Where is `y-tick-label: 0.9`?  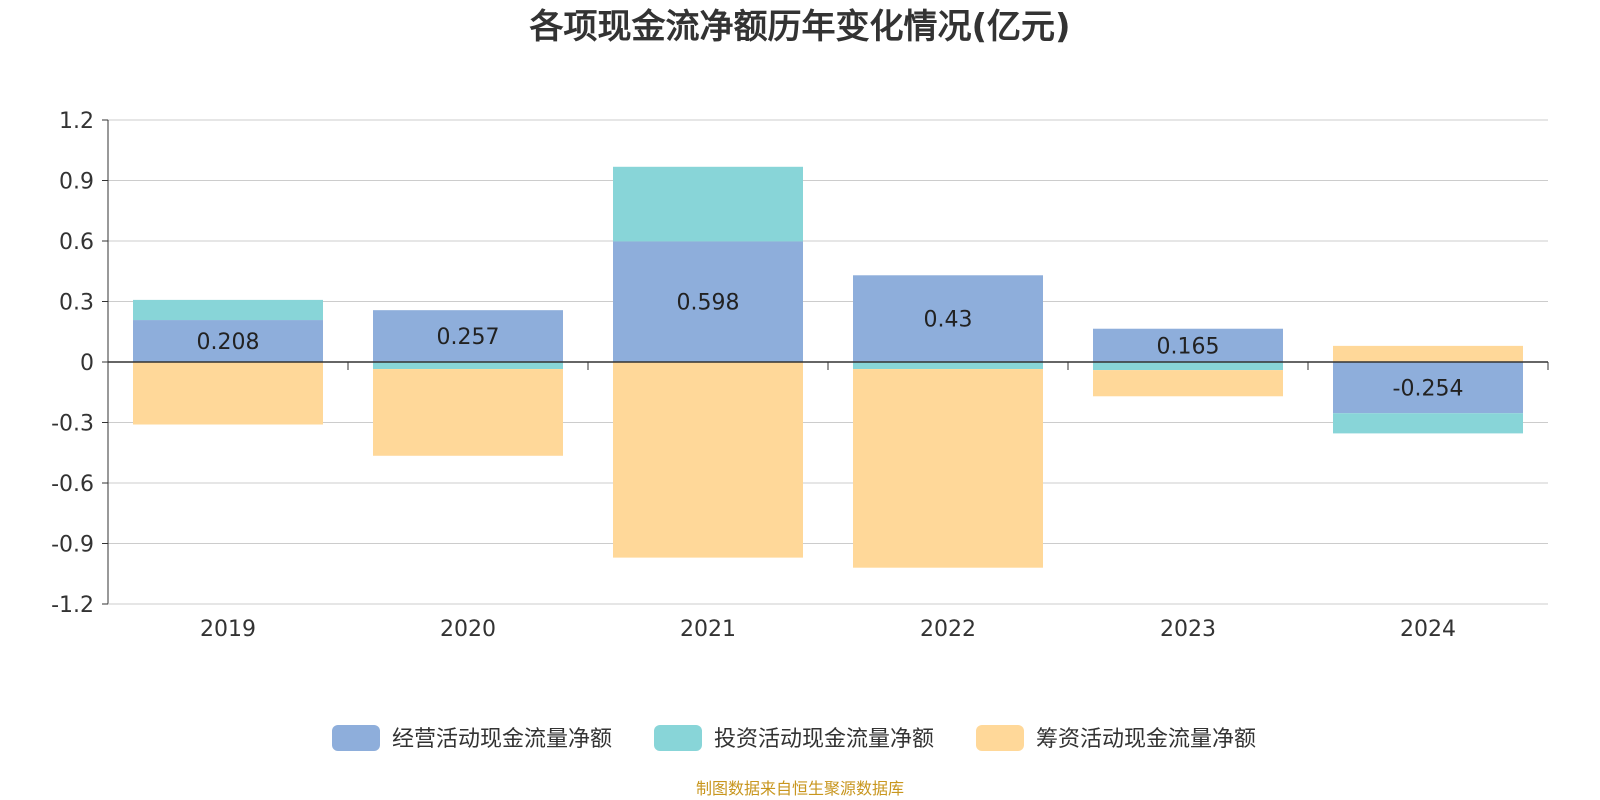 y-tick-label: 0.9 is located at coordinates (76, 182).